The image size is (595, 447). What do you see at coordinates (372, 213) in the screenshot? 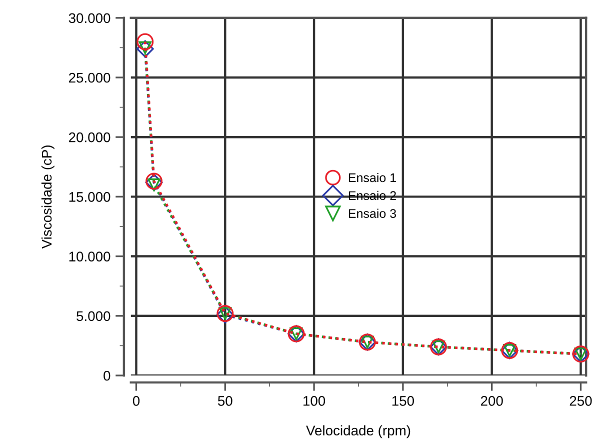
I see `legend-label: Ensaio 3` at bounding box center [372, 213].